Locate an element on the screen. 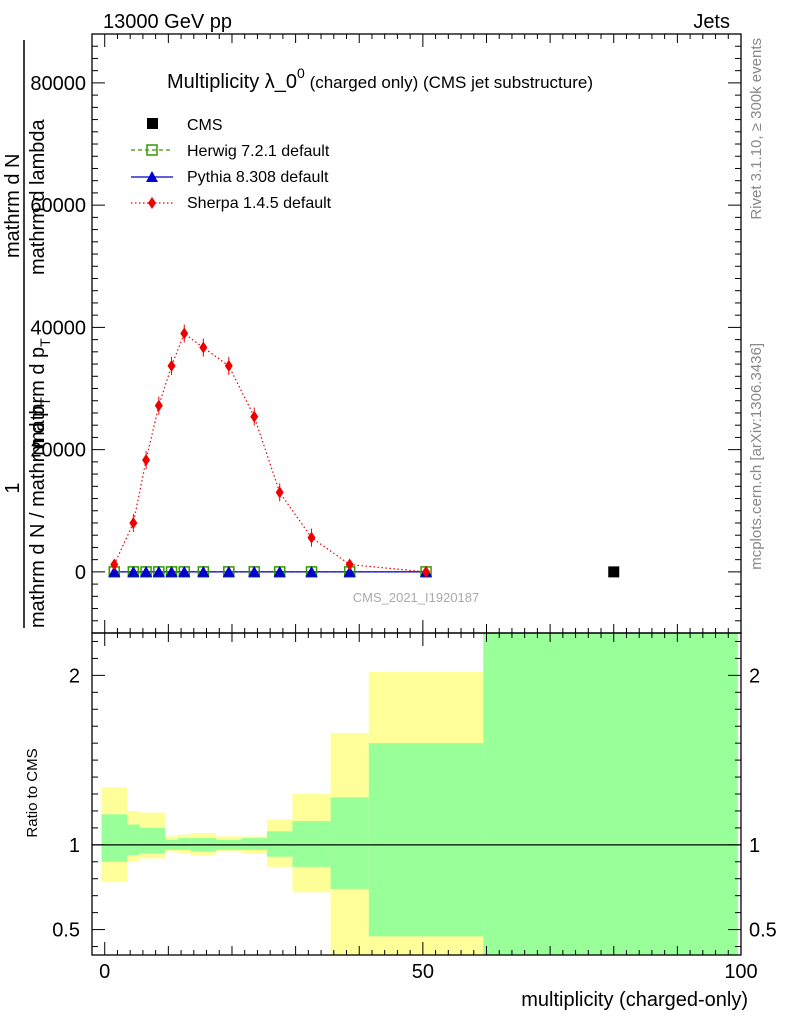 The image size is (786, 1024). cms-point is located at coordinates (614, 572).